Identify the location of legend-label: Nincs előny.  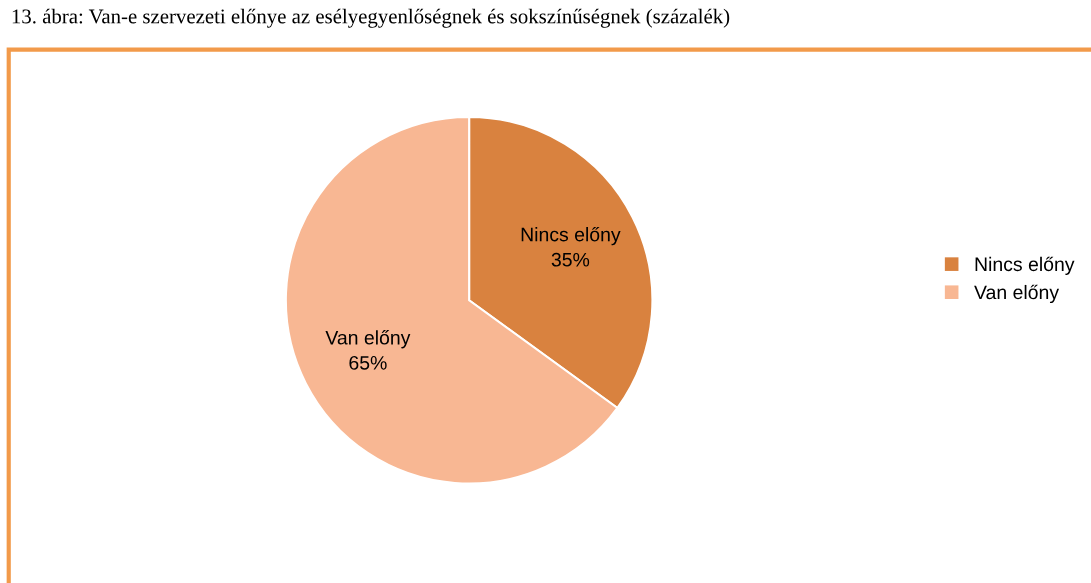
(1025, 265).